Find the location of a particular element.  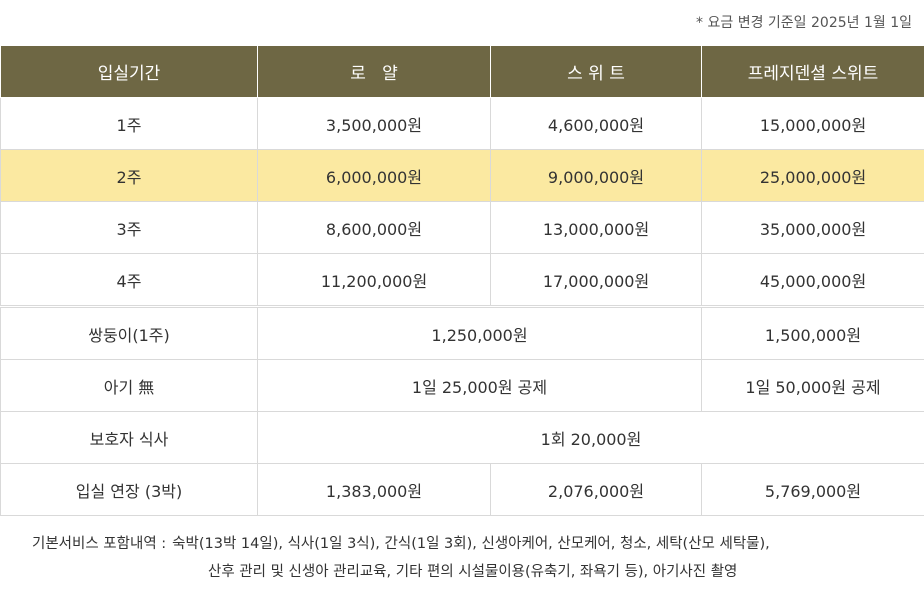

header-royal: 로 얄 is located at coordinates (374, 72).